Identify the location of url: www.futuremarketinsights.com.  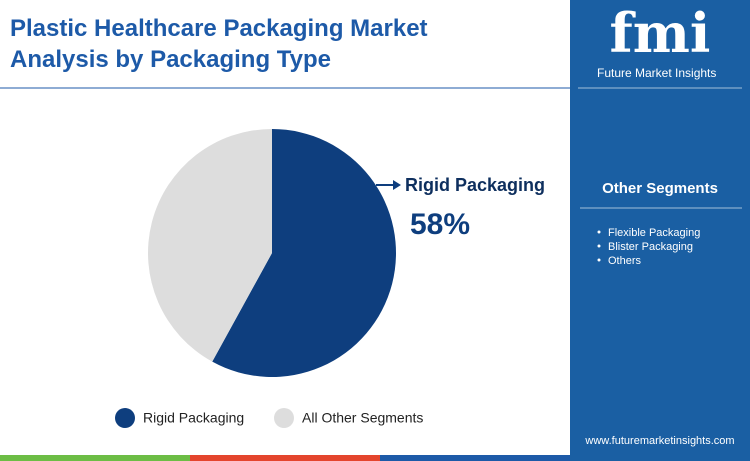
(659, 441).